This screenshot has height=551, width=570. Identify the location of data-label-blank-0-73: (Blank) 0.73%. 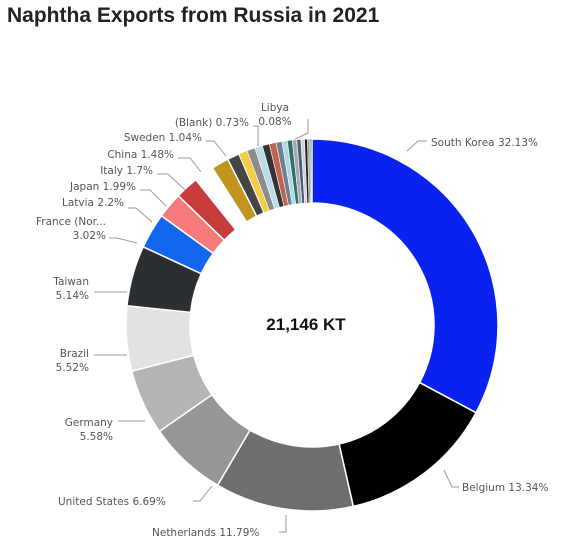
(212, 123).